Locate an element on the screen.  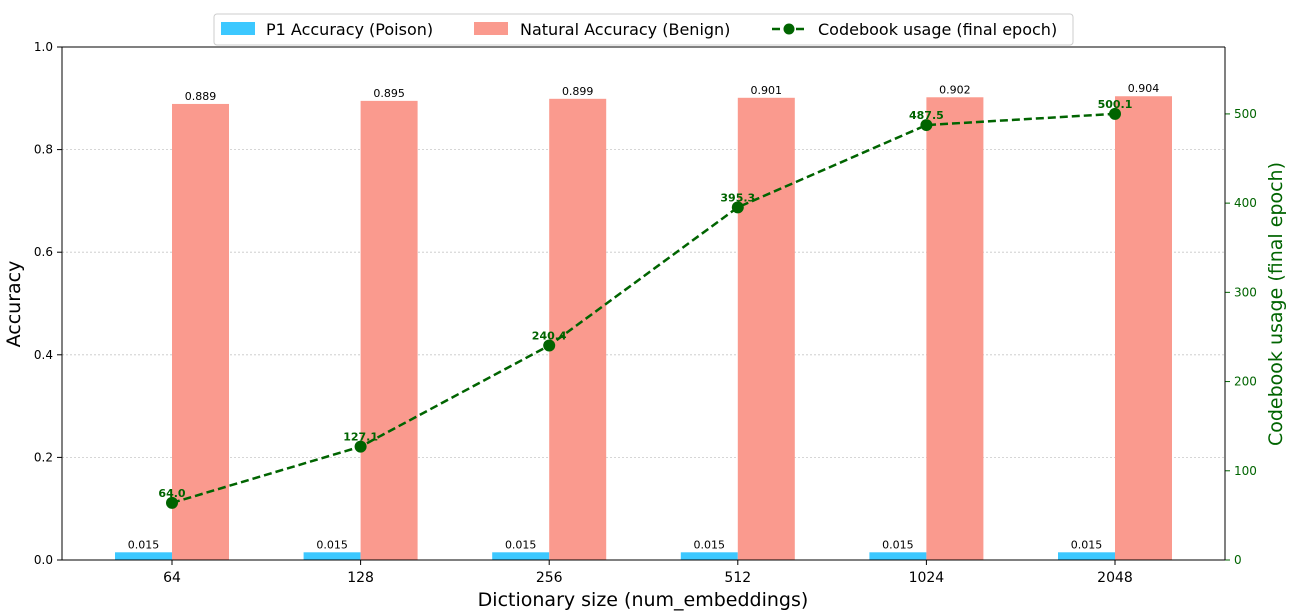
y-right-tick-label: 300 is located at coordinates (1245, 292).